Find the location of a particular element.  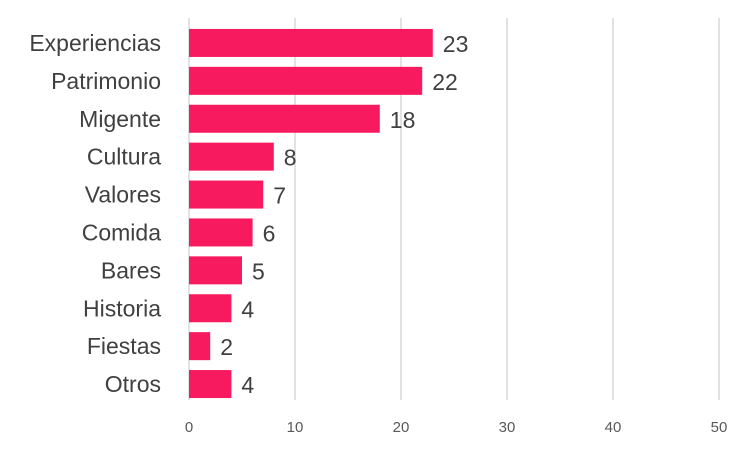

category-label: Fiestas is located at coordinates (124, 346).